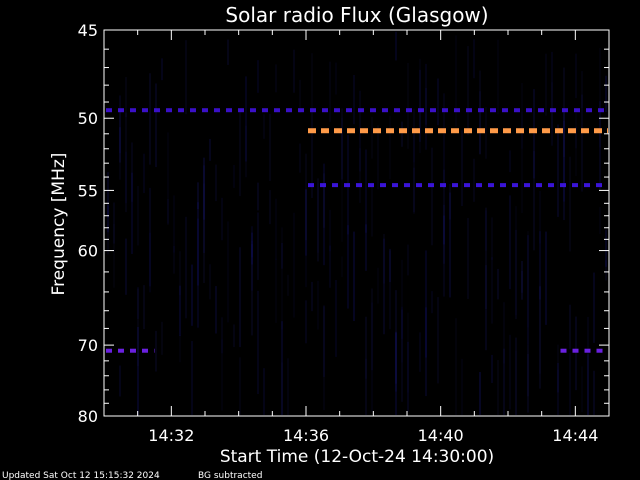 Image resolution: width=640 pixels, height=480 pixels. I want to click on y-tick-label: 45, so click(88, 30).